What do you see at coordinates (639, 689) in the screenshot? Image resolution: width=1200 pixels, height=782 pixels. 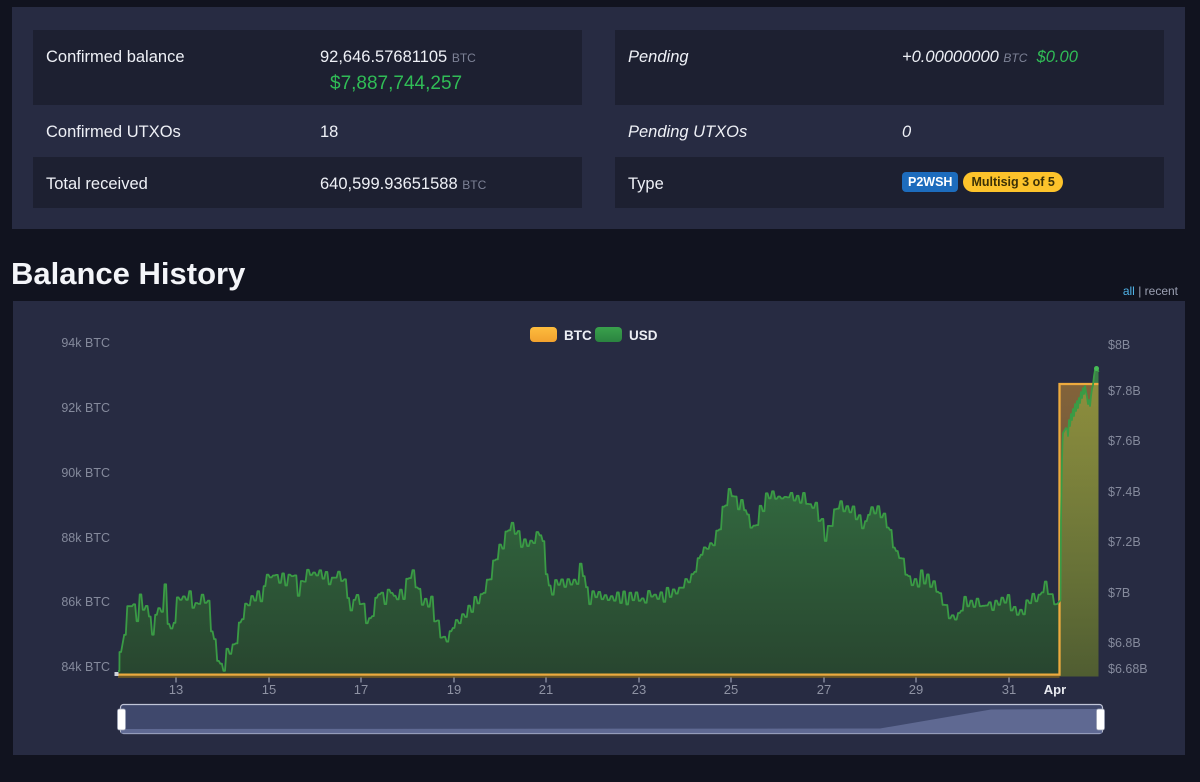 I see `svg-text: 23` at bounding box center [639, 689].